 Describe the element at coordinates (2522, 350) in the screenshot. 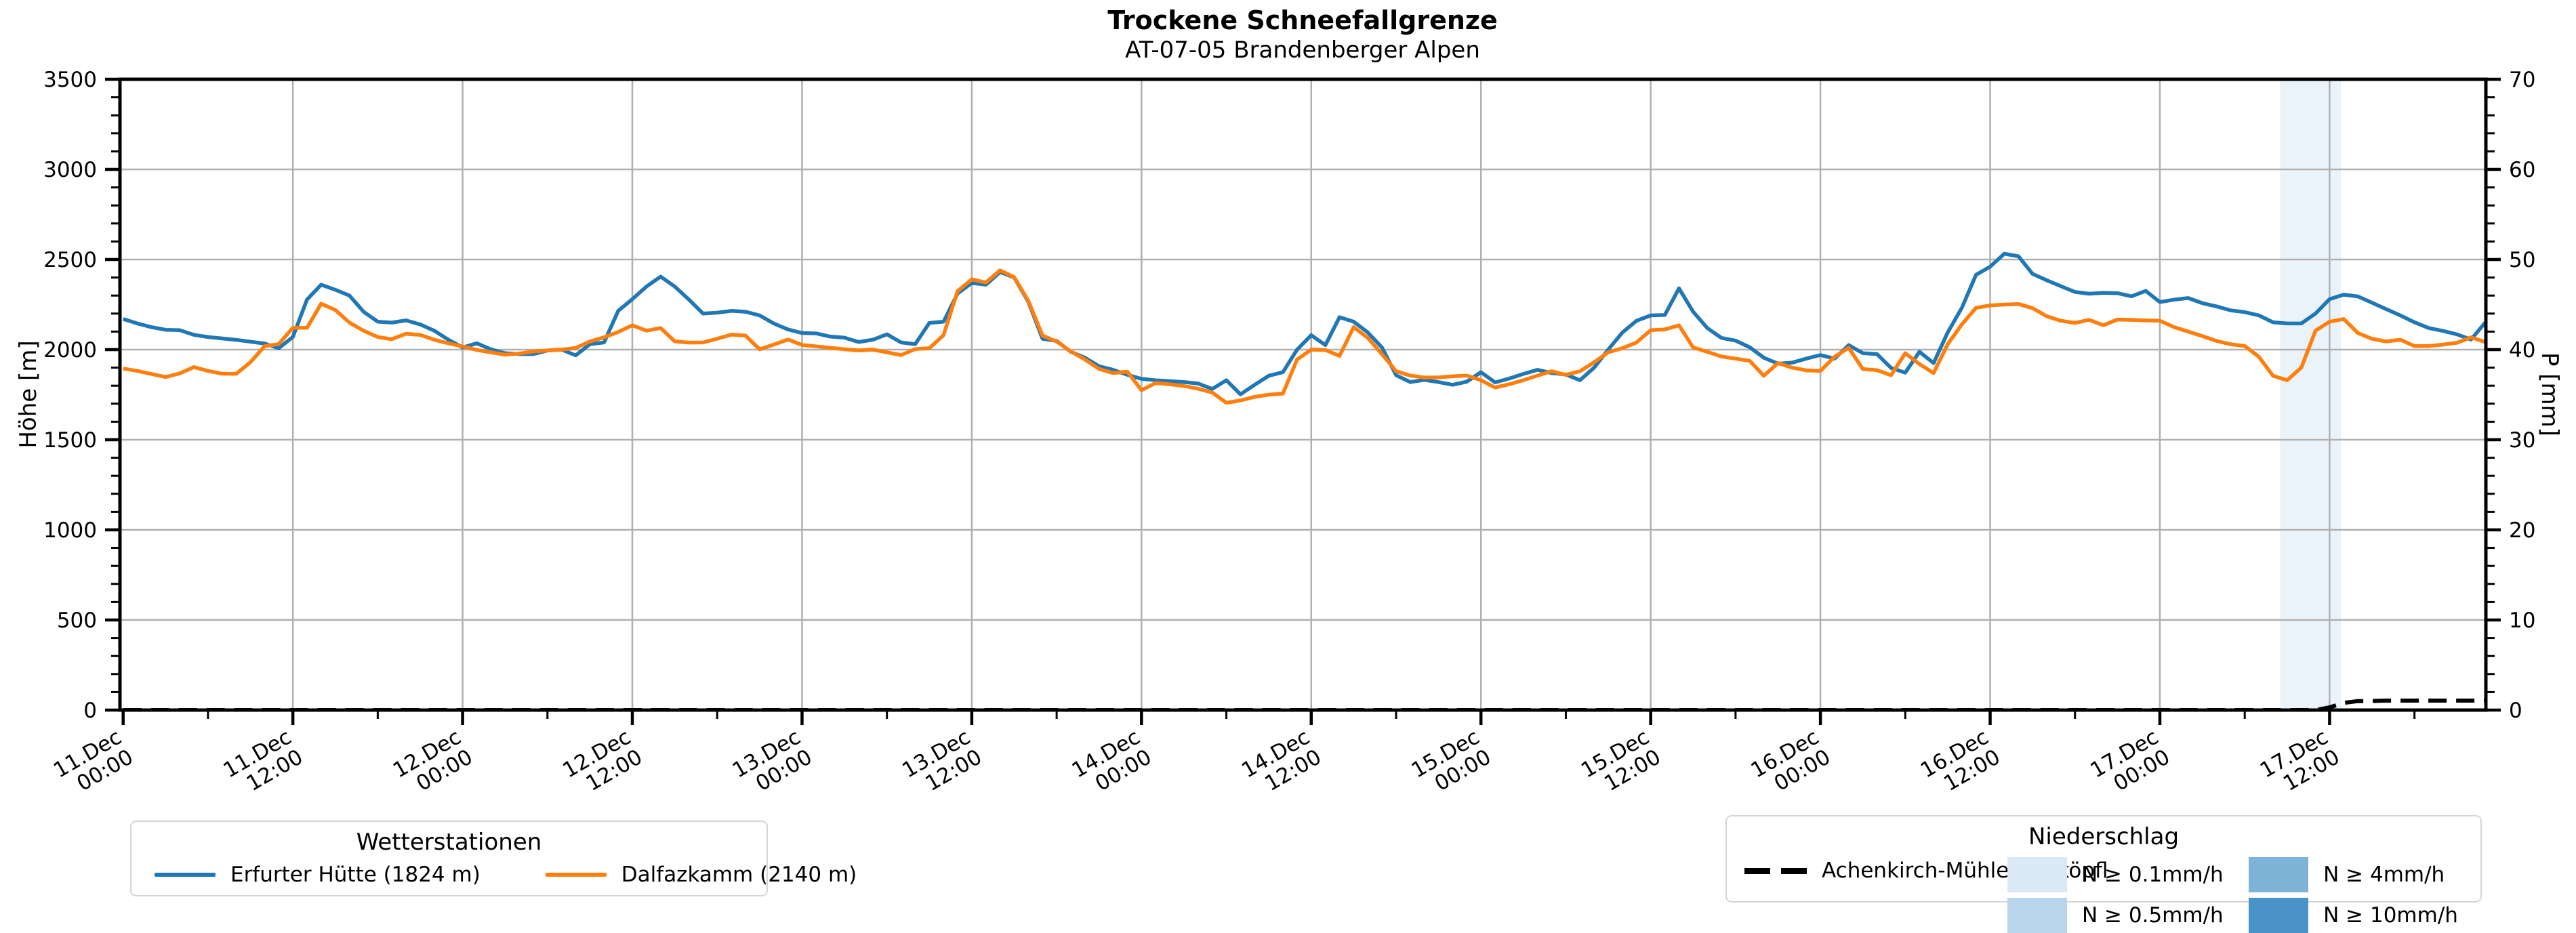

I see `y-right-tick-label: 40` at that location.